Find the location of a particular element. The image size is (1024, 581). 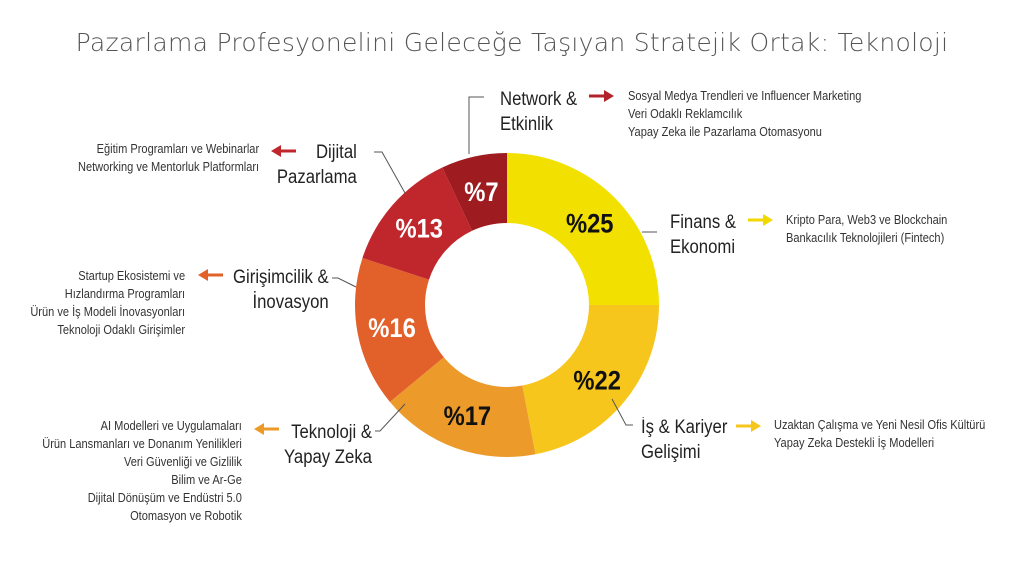

donut-slice-is-kariyer is located at coordinates (590, 380).